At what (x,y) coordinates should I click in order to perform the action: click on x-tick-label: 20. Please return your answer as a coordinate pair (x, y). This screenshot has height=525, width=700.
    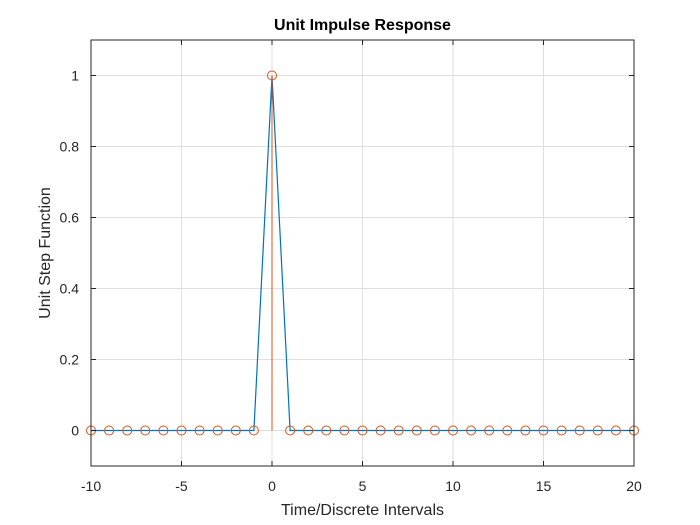
    Looking at the image, I should click on (634, 486).